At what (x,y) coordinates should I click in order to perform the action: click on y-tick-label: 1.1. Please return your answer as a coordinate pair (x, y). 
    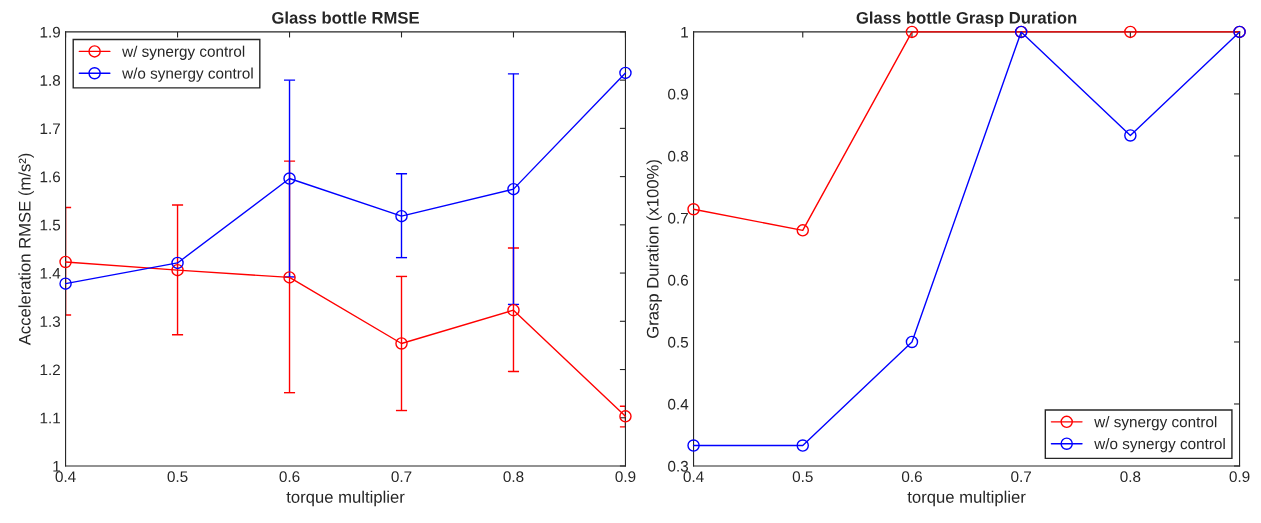
    Looking at the image, I should click on (50, 418).